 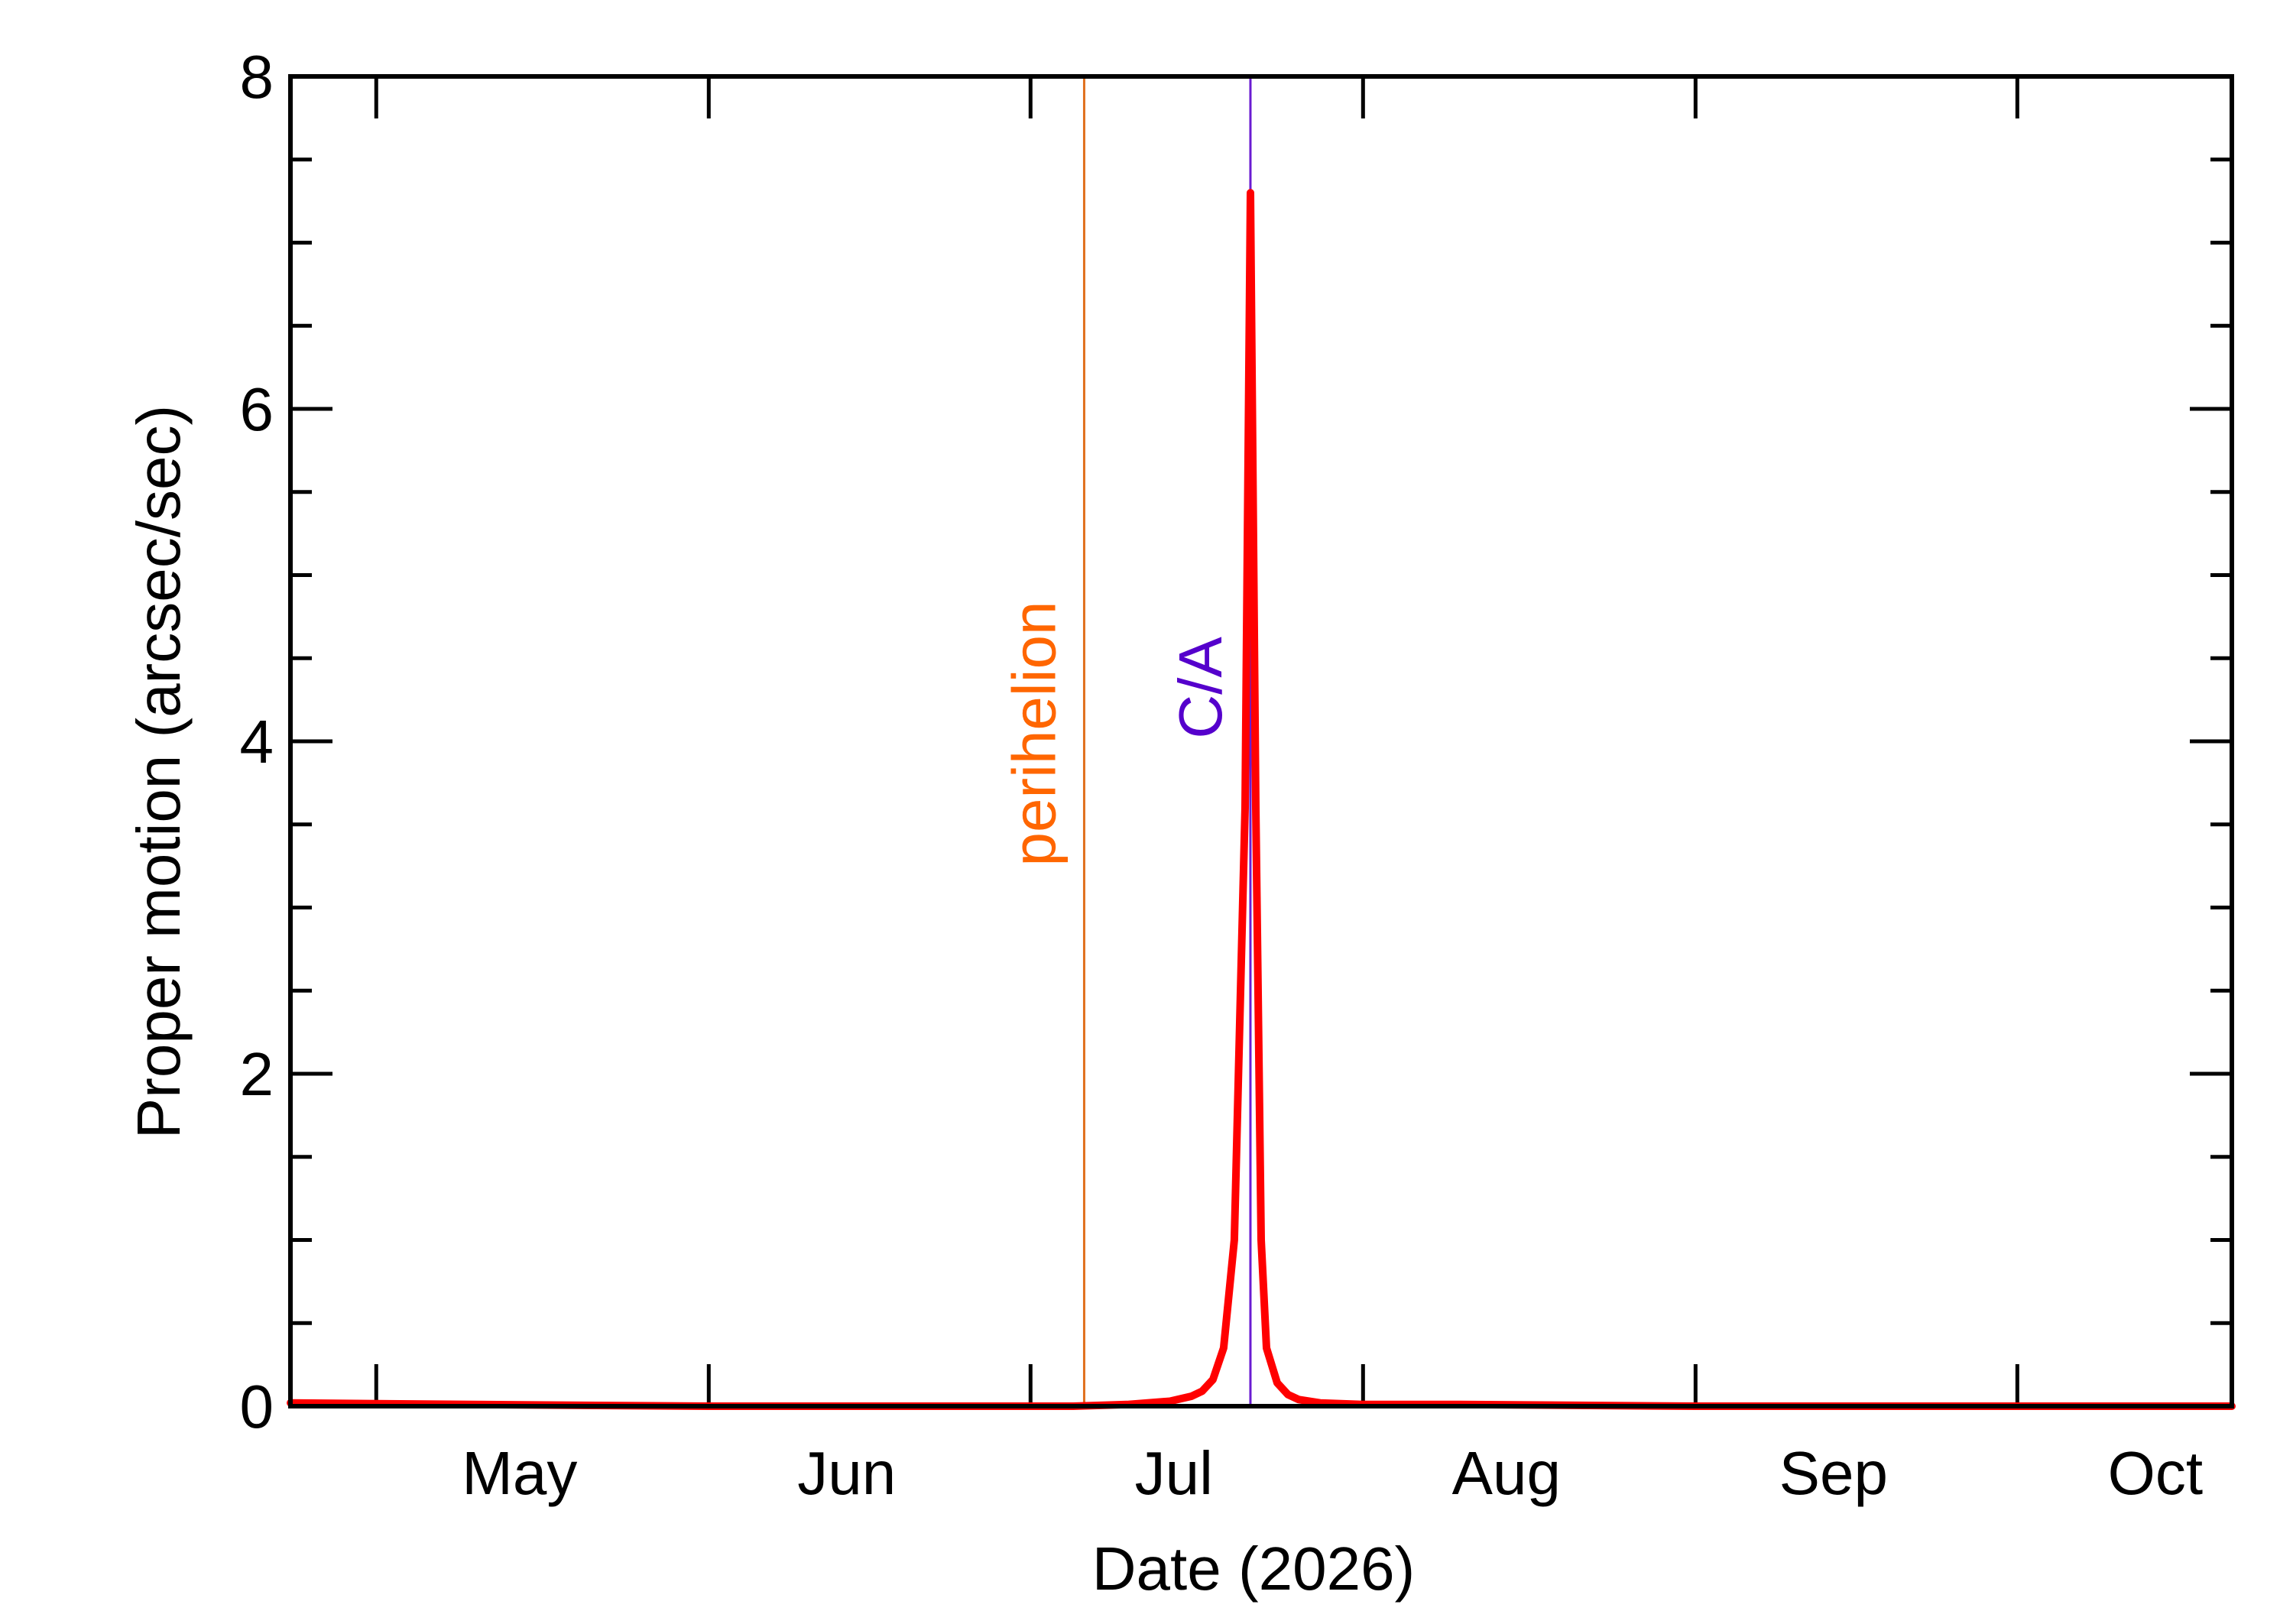 I want to click on x-axis-title: Date (2026), so click(x=1253, y=1569).